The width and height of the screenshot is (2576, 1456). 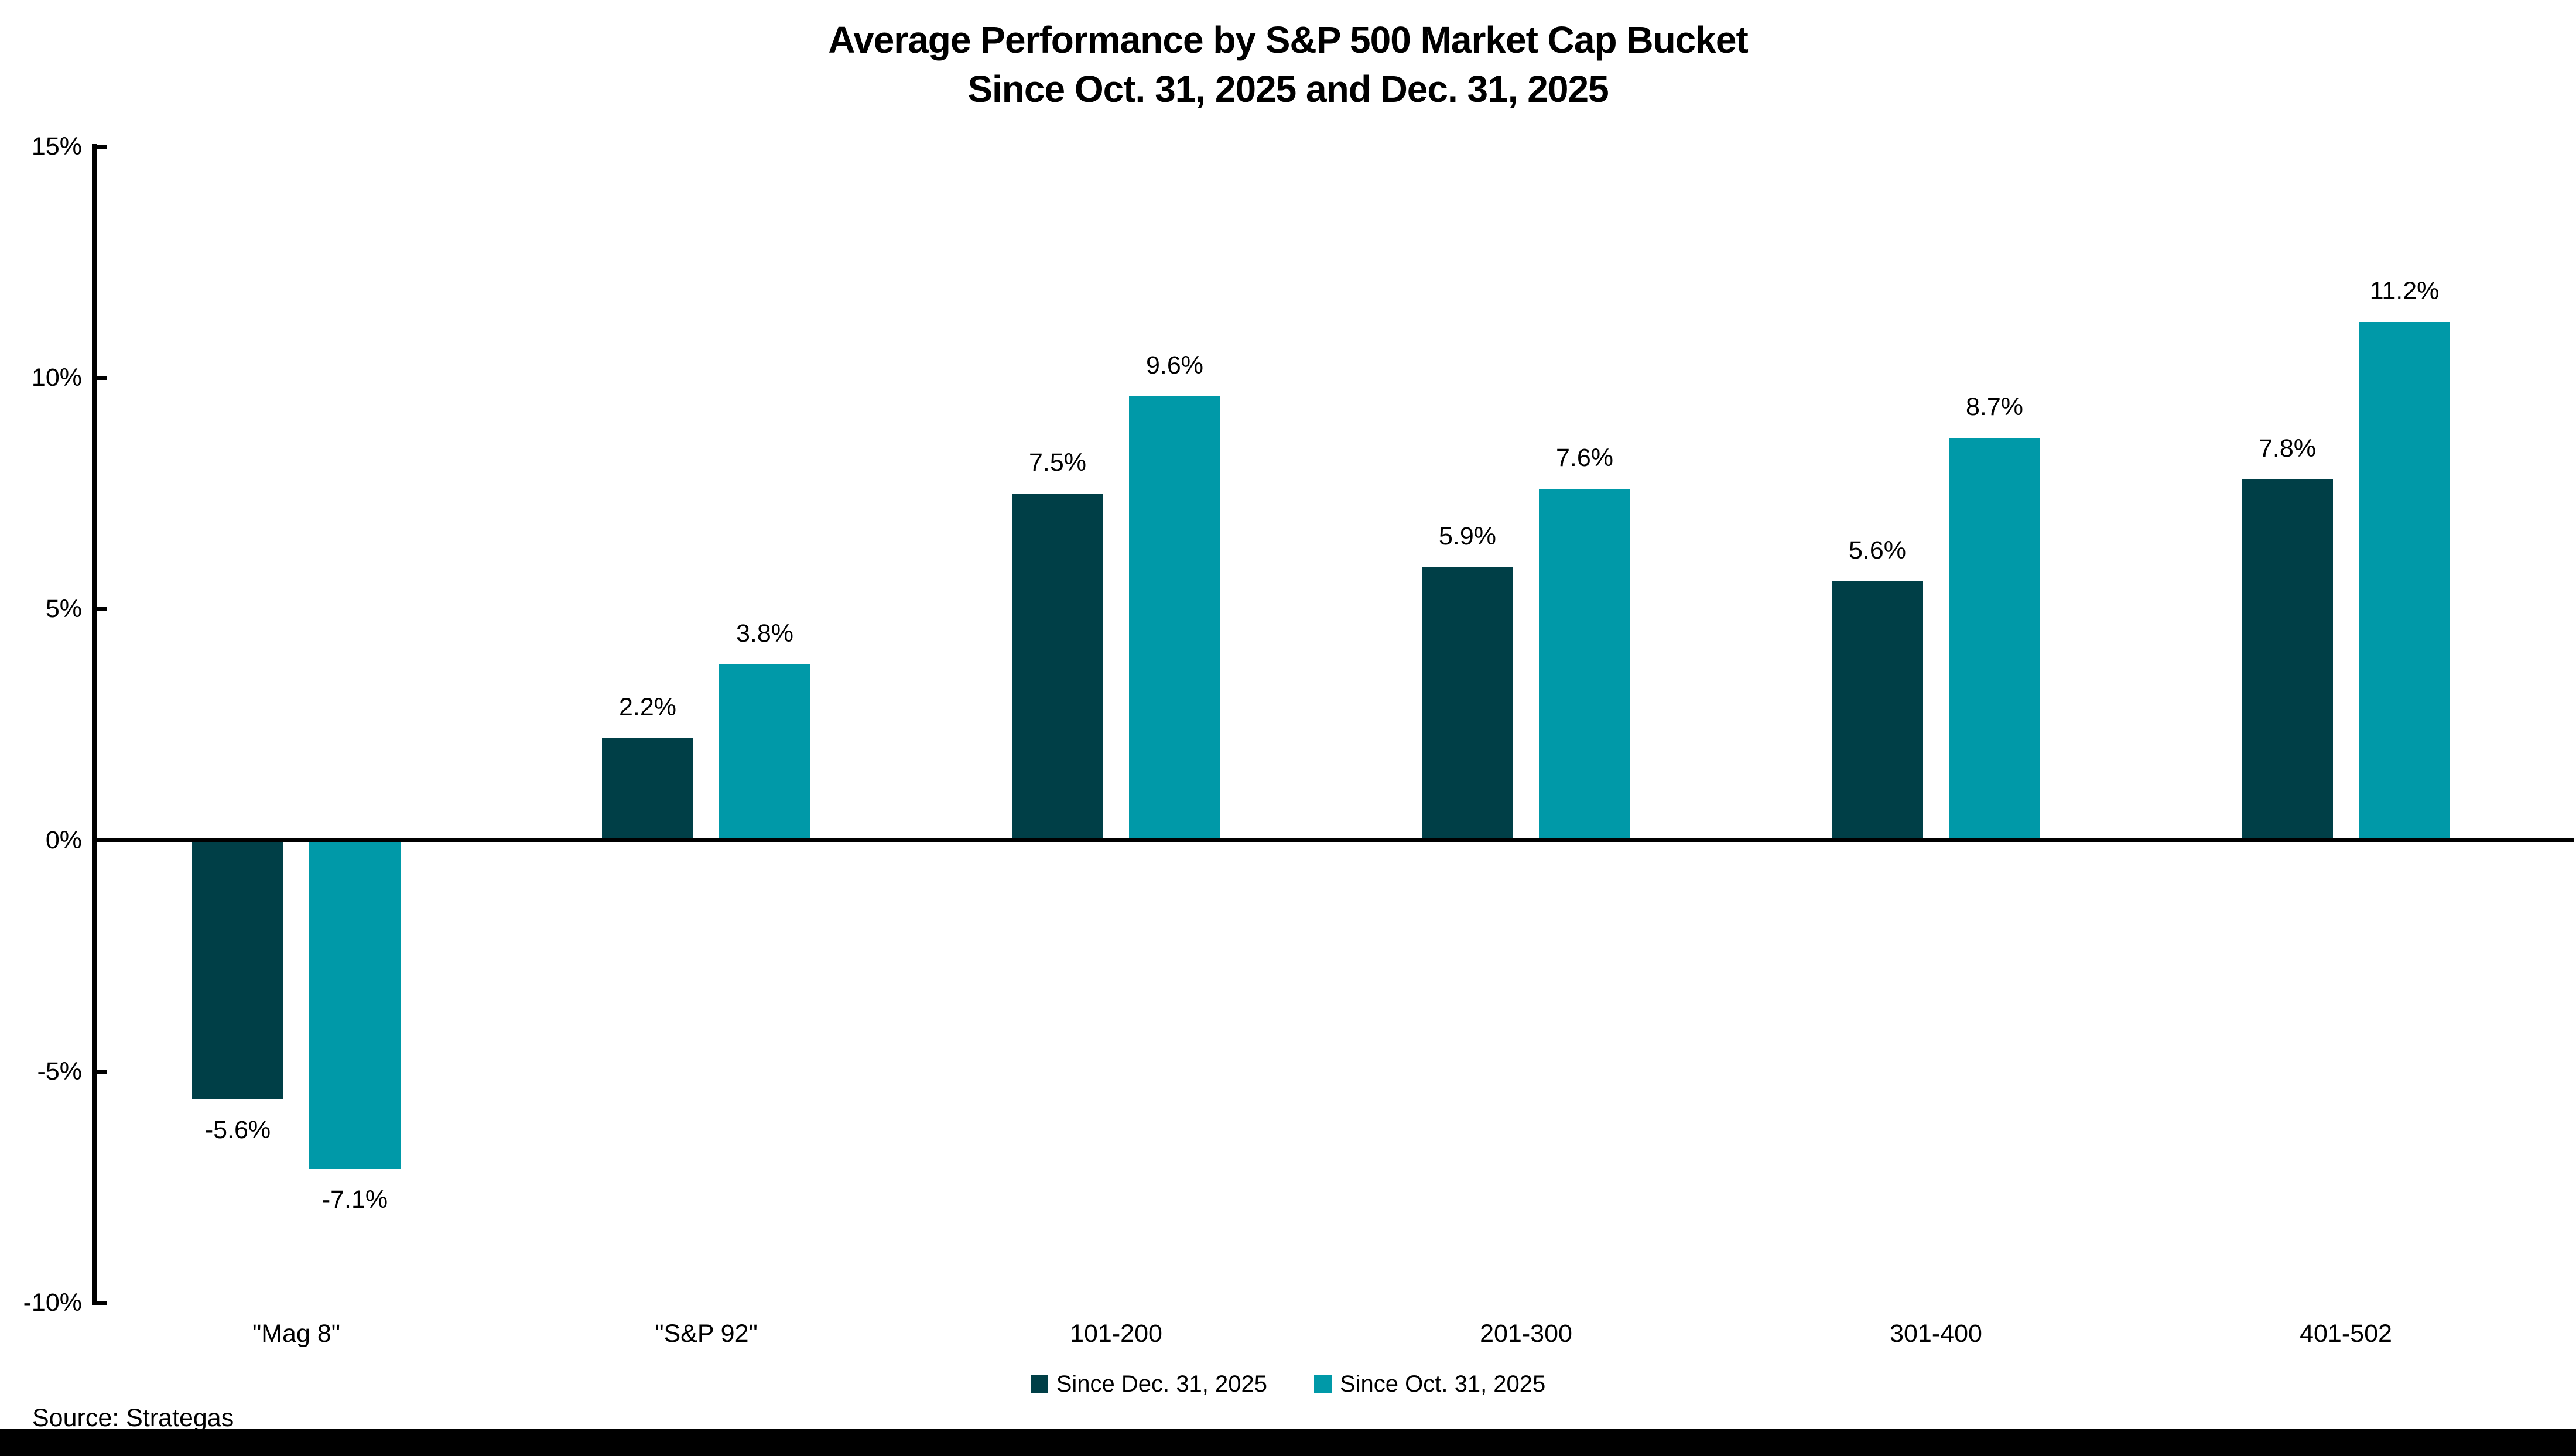 I want to click on legend-item-since-dec: Since Dec. 31, 2025, so click(x=1148, y=1384).